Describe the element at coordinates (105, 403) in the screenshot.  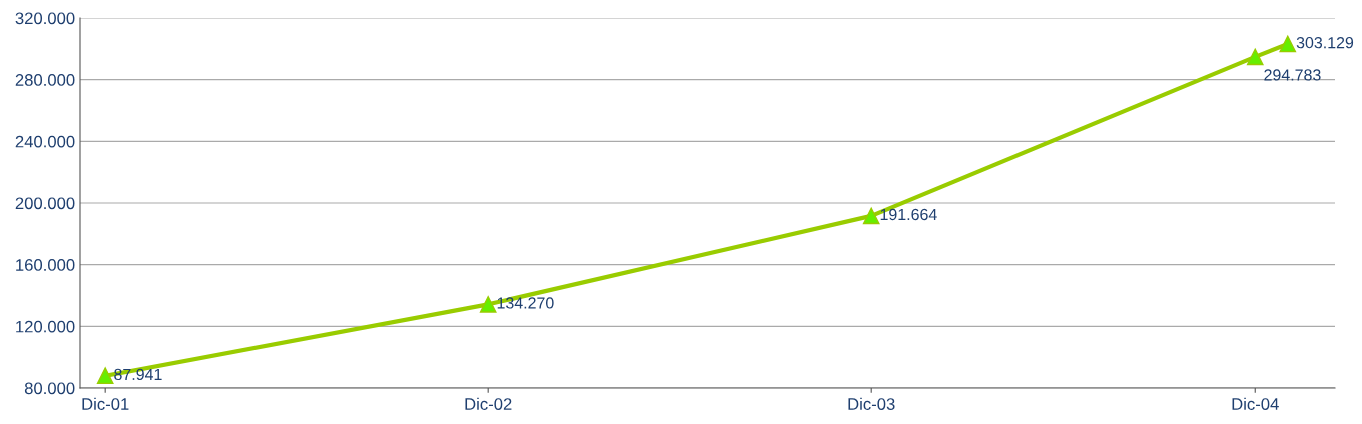
I see `x-tick-label: Dic-01` at that location.